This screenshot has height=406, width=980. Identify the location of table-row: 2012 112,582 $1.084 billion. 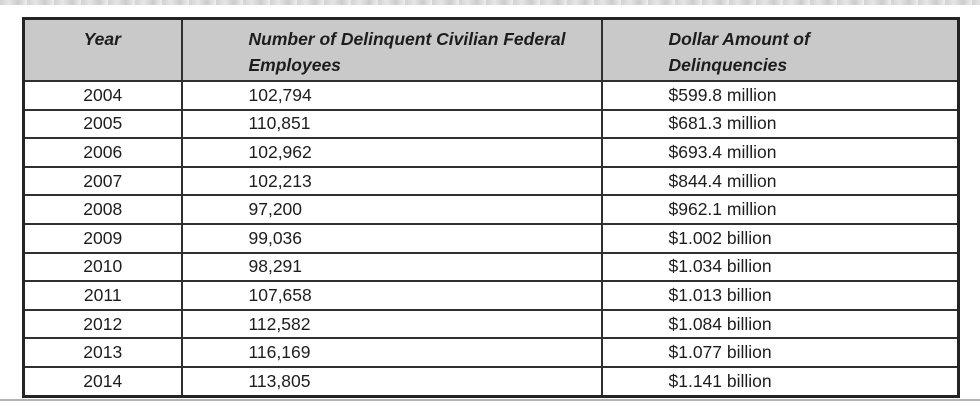
(491, 324).